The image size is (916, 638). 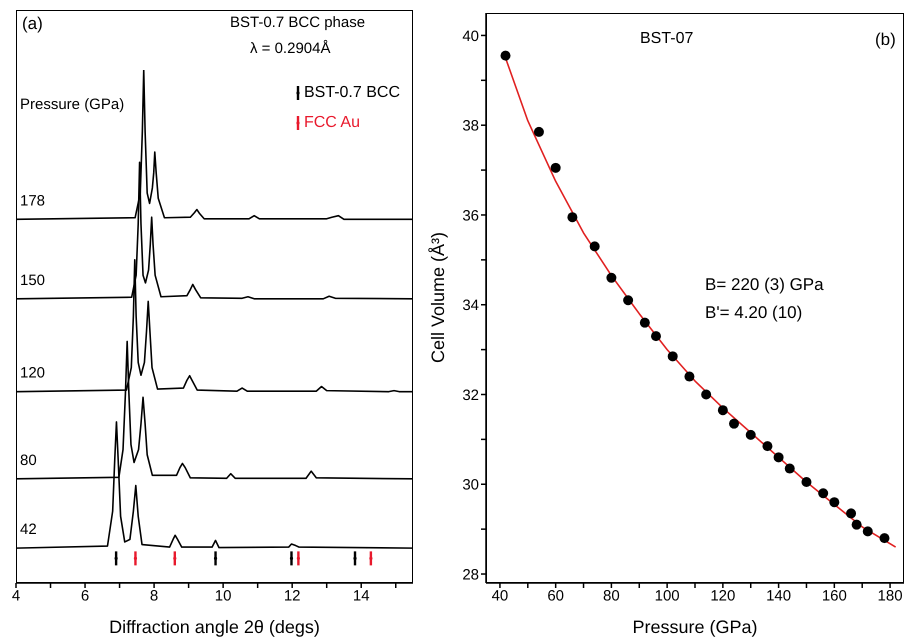 I want to click on x-tick-label: 80, so click(x=611, y=596).